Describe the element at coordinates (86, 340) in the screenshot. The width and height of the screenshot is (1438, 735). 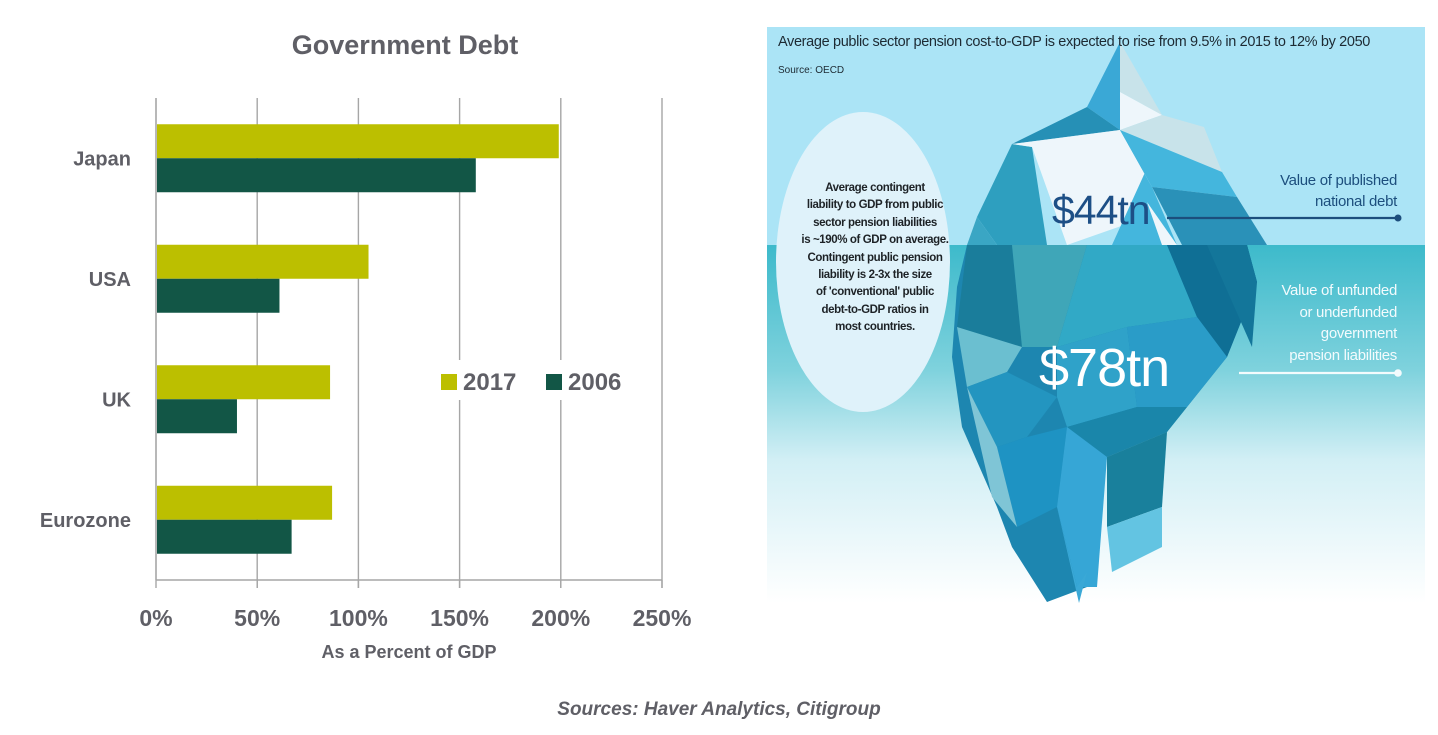
I see `category-labels: Japan USA UK Eurozone` at that location.